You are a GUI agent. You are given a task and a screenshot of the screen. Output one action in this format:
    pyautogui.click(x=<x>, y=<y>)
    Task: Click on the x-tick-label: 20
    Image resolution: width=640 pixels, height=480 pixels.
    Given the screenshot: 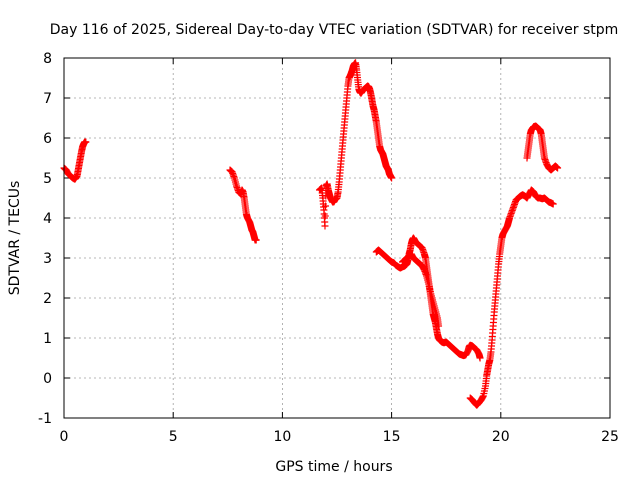 What is the action you would take?
    pyautogui.click(x=501, y=437)
    